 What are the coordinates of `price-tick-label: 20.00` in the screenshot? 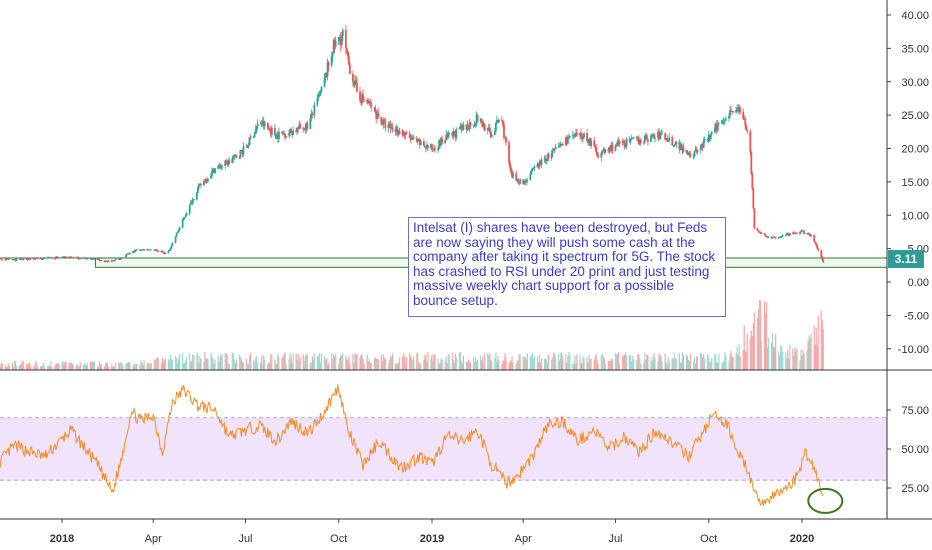 It's located at (915, 150).